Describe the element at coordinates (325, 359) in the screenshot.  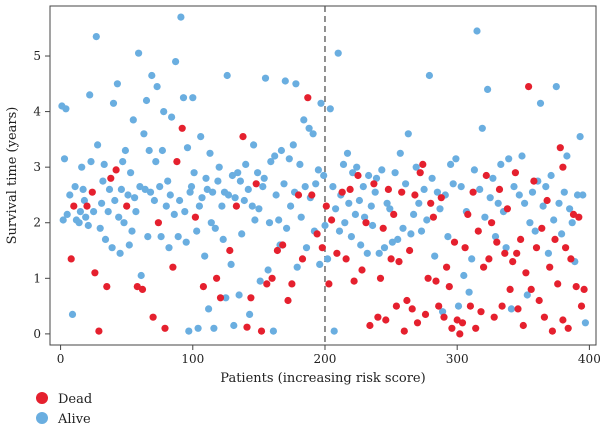
I see `x-tick-label: 200` at that location.